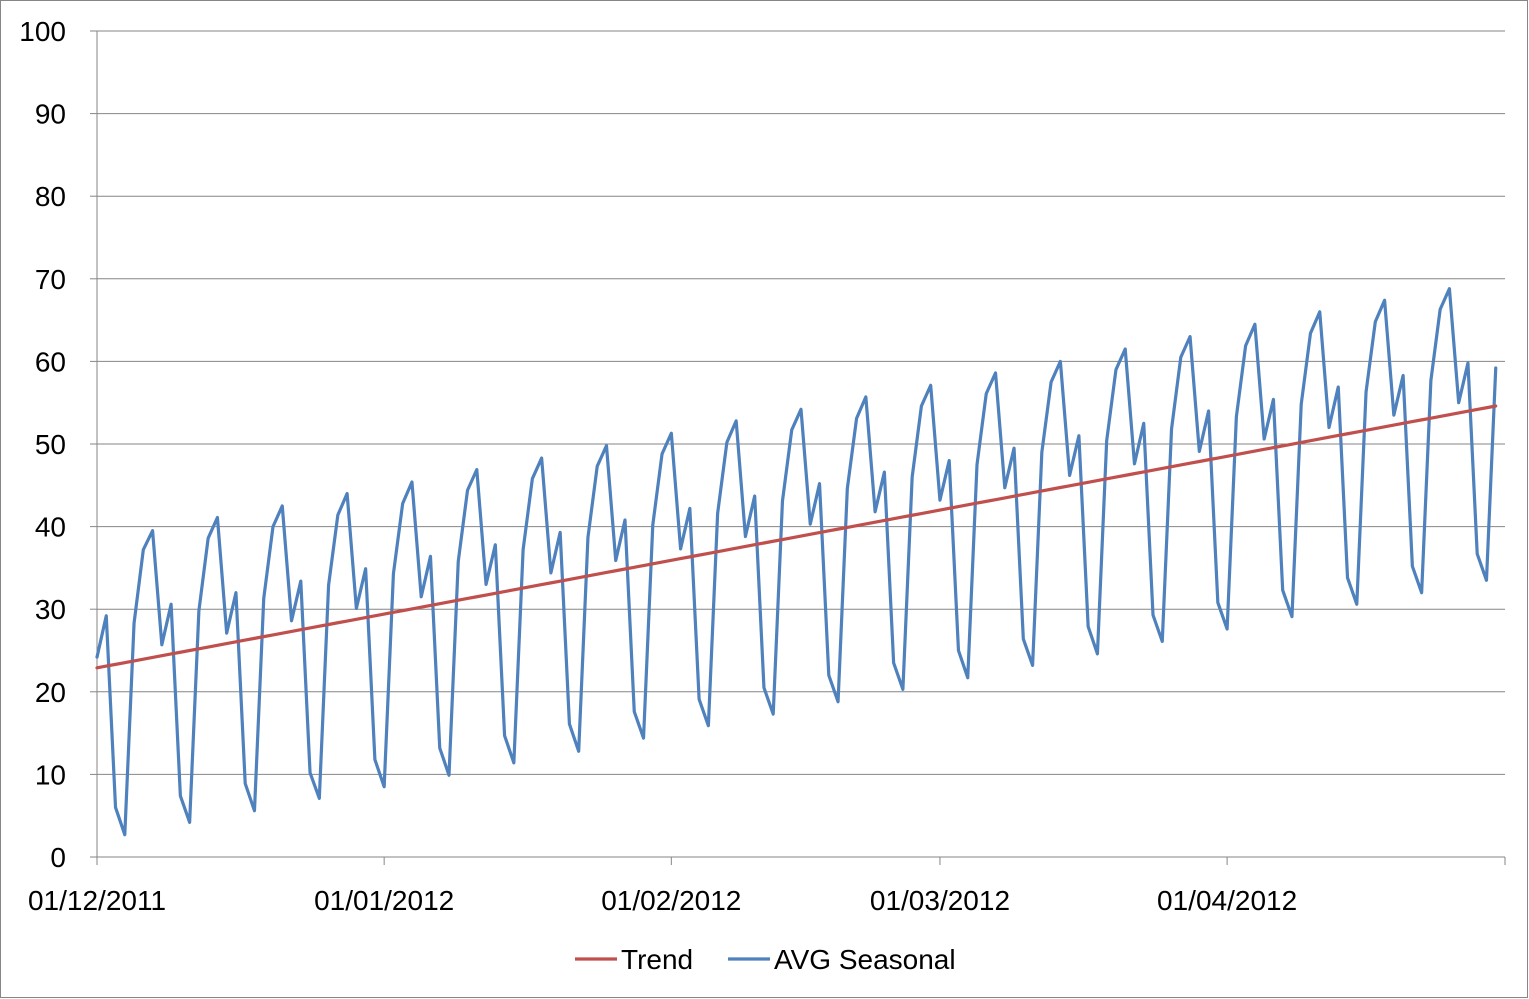 The height and width of the screenshot is (999, 1529). What do you see at coordinates (865, 959) in the screenshot?
I see `legend-label-1: AVG Seasonal` at bounding box center [865, 959].